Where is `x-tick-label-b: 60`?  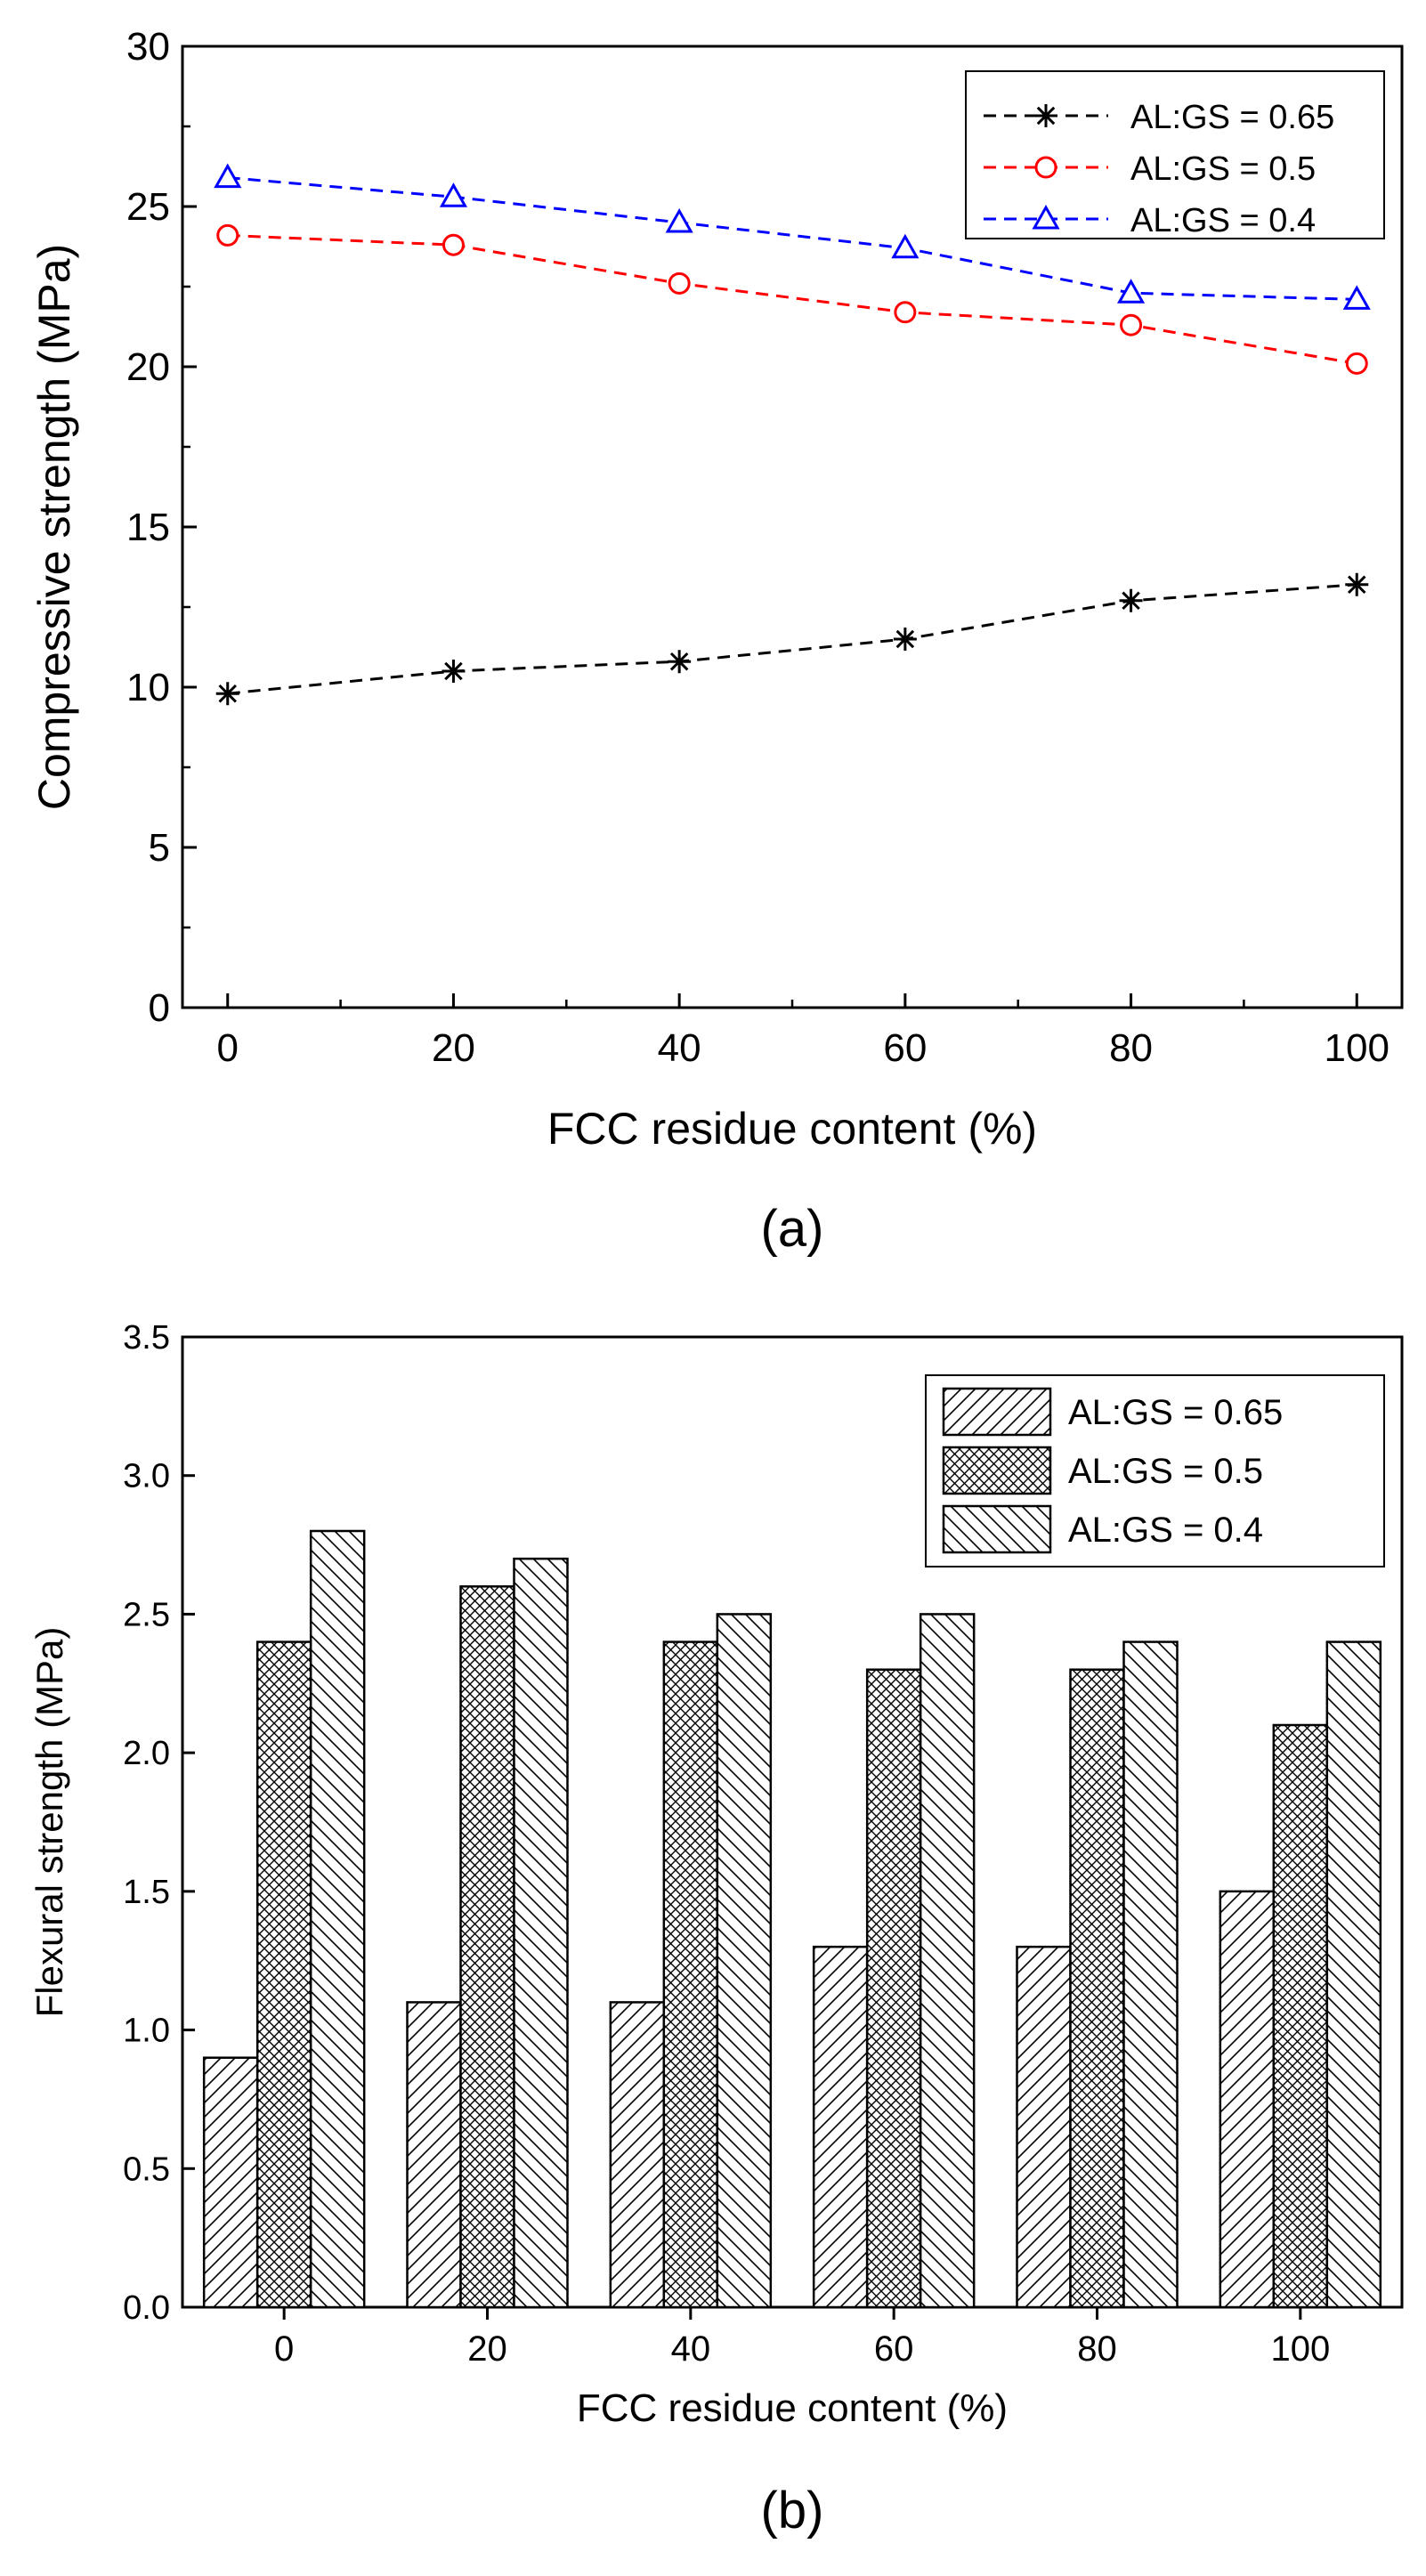
x-tick-label-b: 60 is located at coordinates (894, 2349).